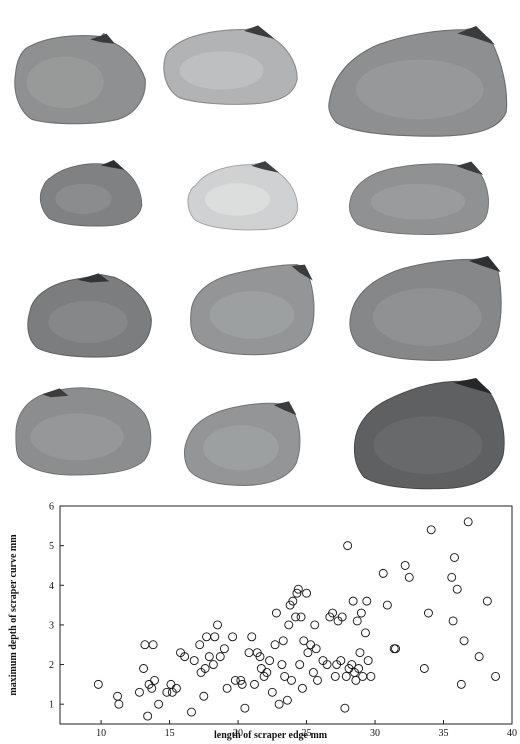 Image resolution: width=520 pixels, height=744 pixels. What do you see at coordinates (512, 733) in the screenshot?
I see `x-tick-label: 40` at bounding box center [512, 733].